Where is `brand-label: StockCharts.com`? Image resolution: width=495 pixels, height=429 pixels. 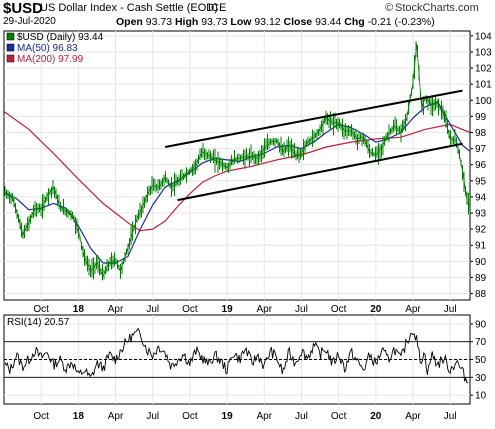
brand-label: StockCharts.com is located at coordinates (437, 8).